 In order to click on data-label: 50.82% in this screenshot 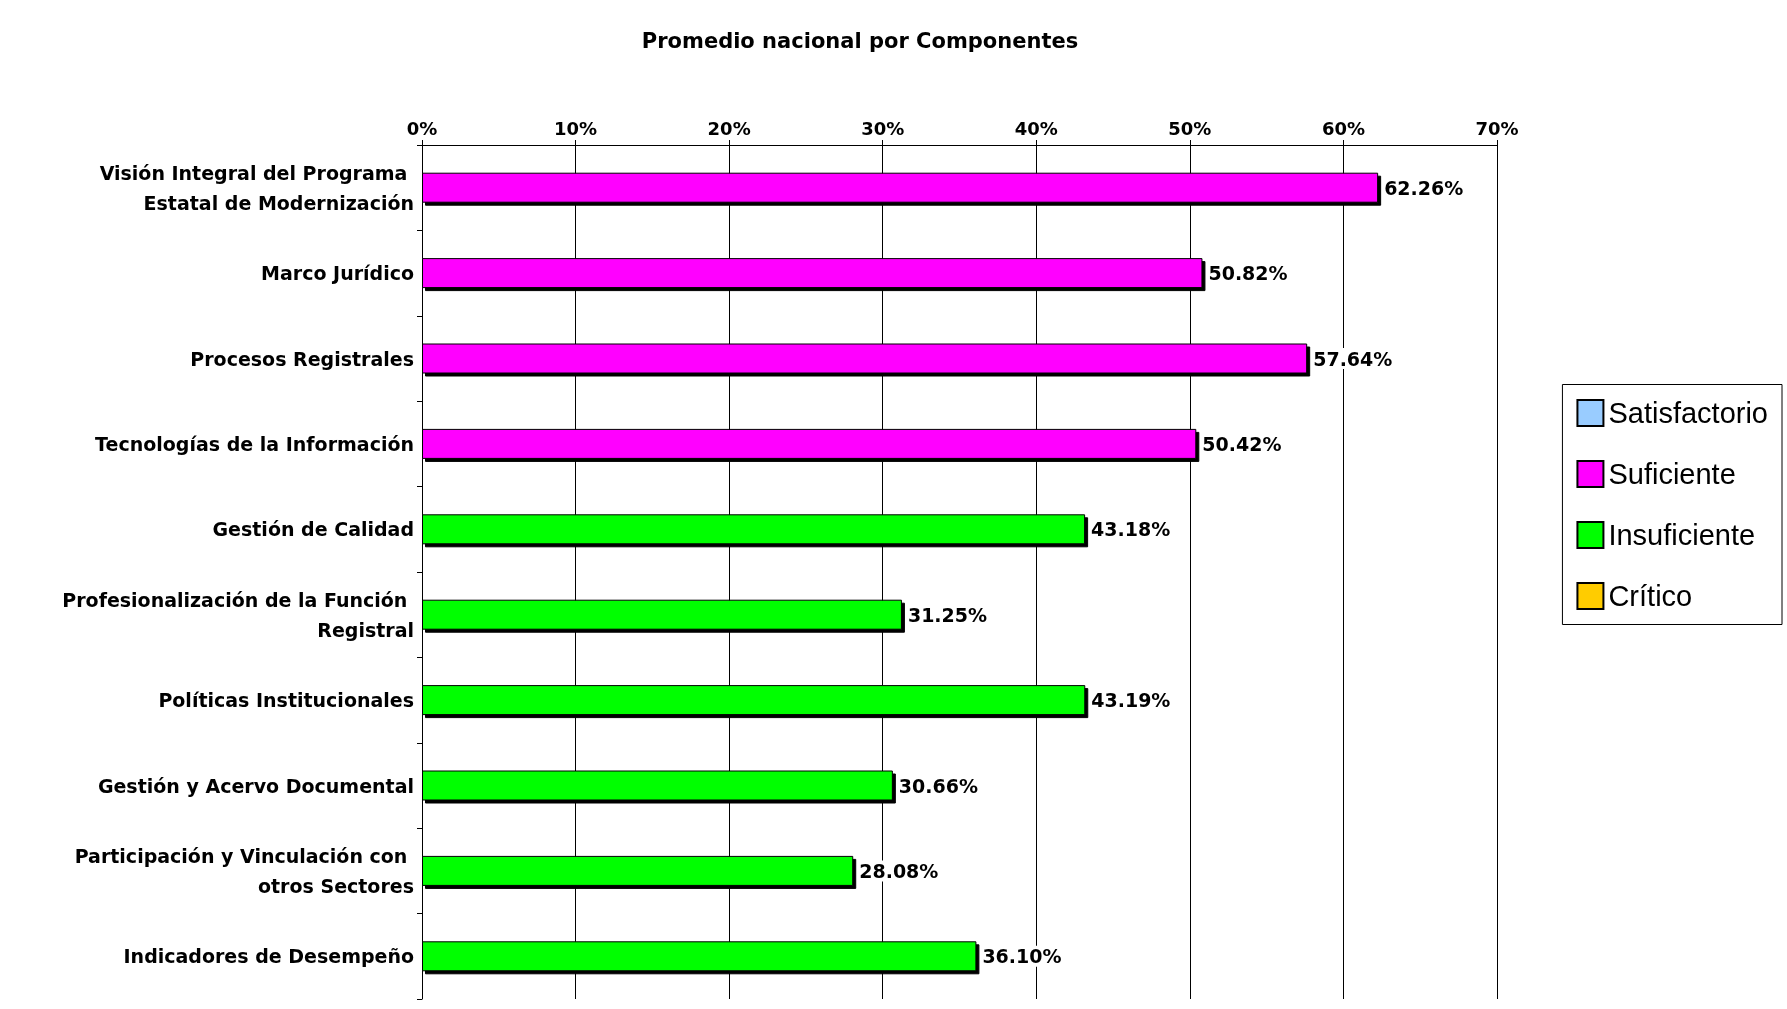, I will do `click(1248, 273)`.